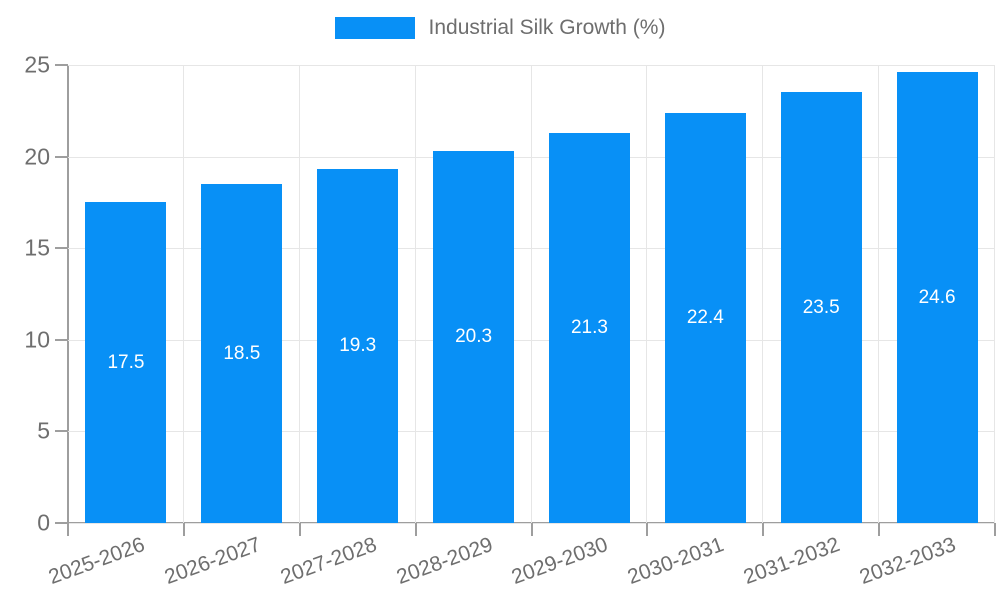 This screenshot has width=1000, height=600. Describe the element at coordinates (374, 28) in the screenshot. I see `legend-swatch` at that location.